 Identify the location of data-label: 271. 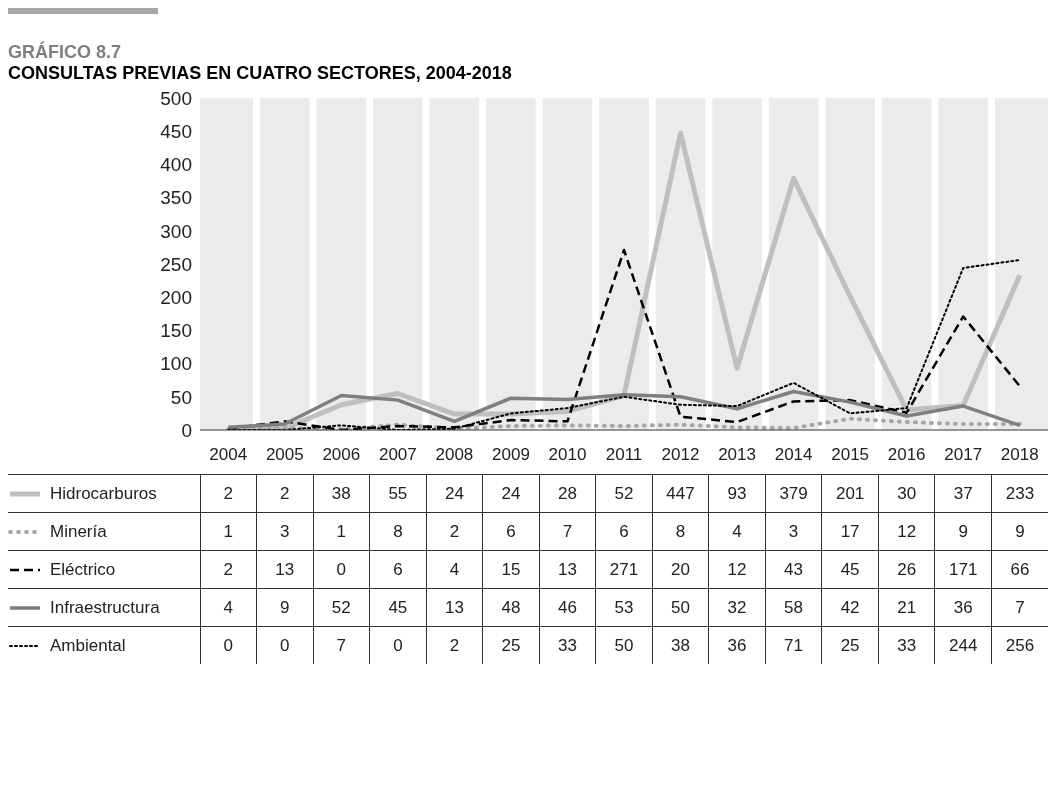
(624, 569).